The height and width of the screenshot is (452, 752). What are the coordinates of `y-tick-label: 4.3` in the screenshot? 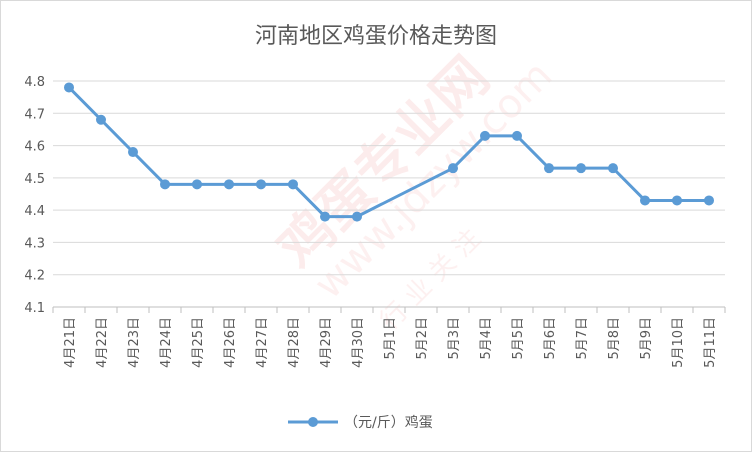 It's located at (34, 243).